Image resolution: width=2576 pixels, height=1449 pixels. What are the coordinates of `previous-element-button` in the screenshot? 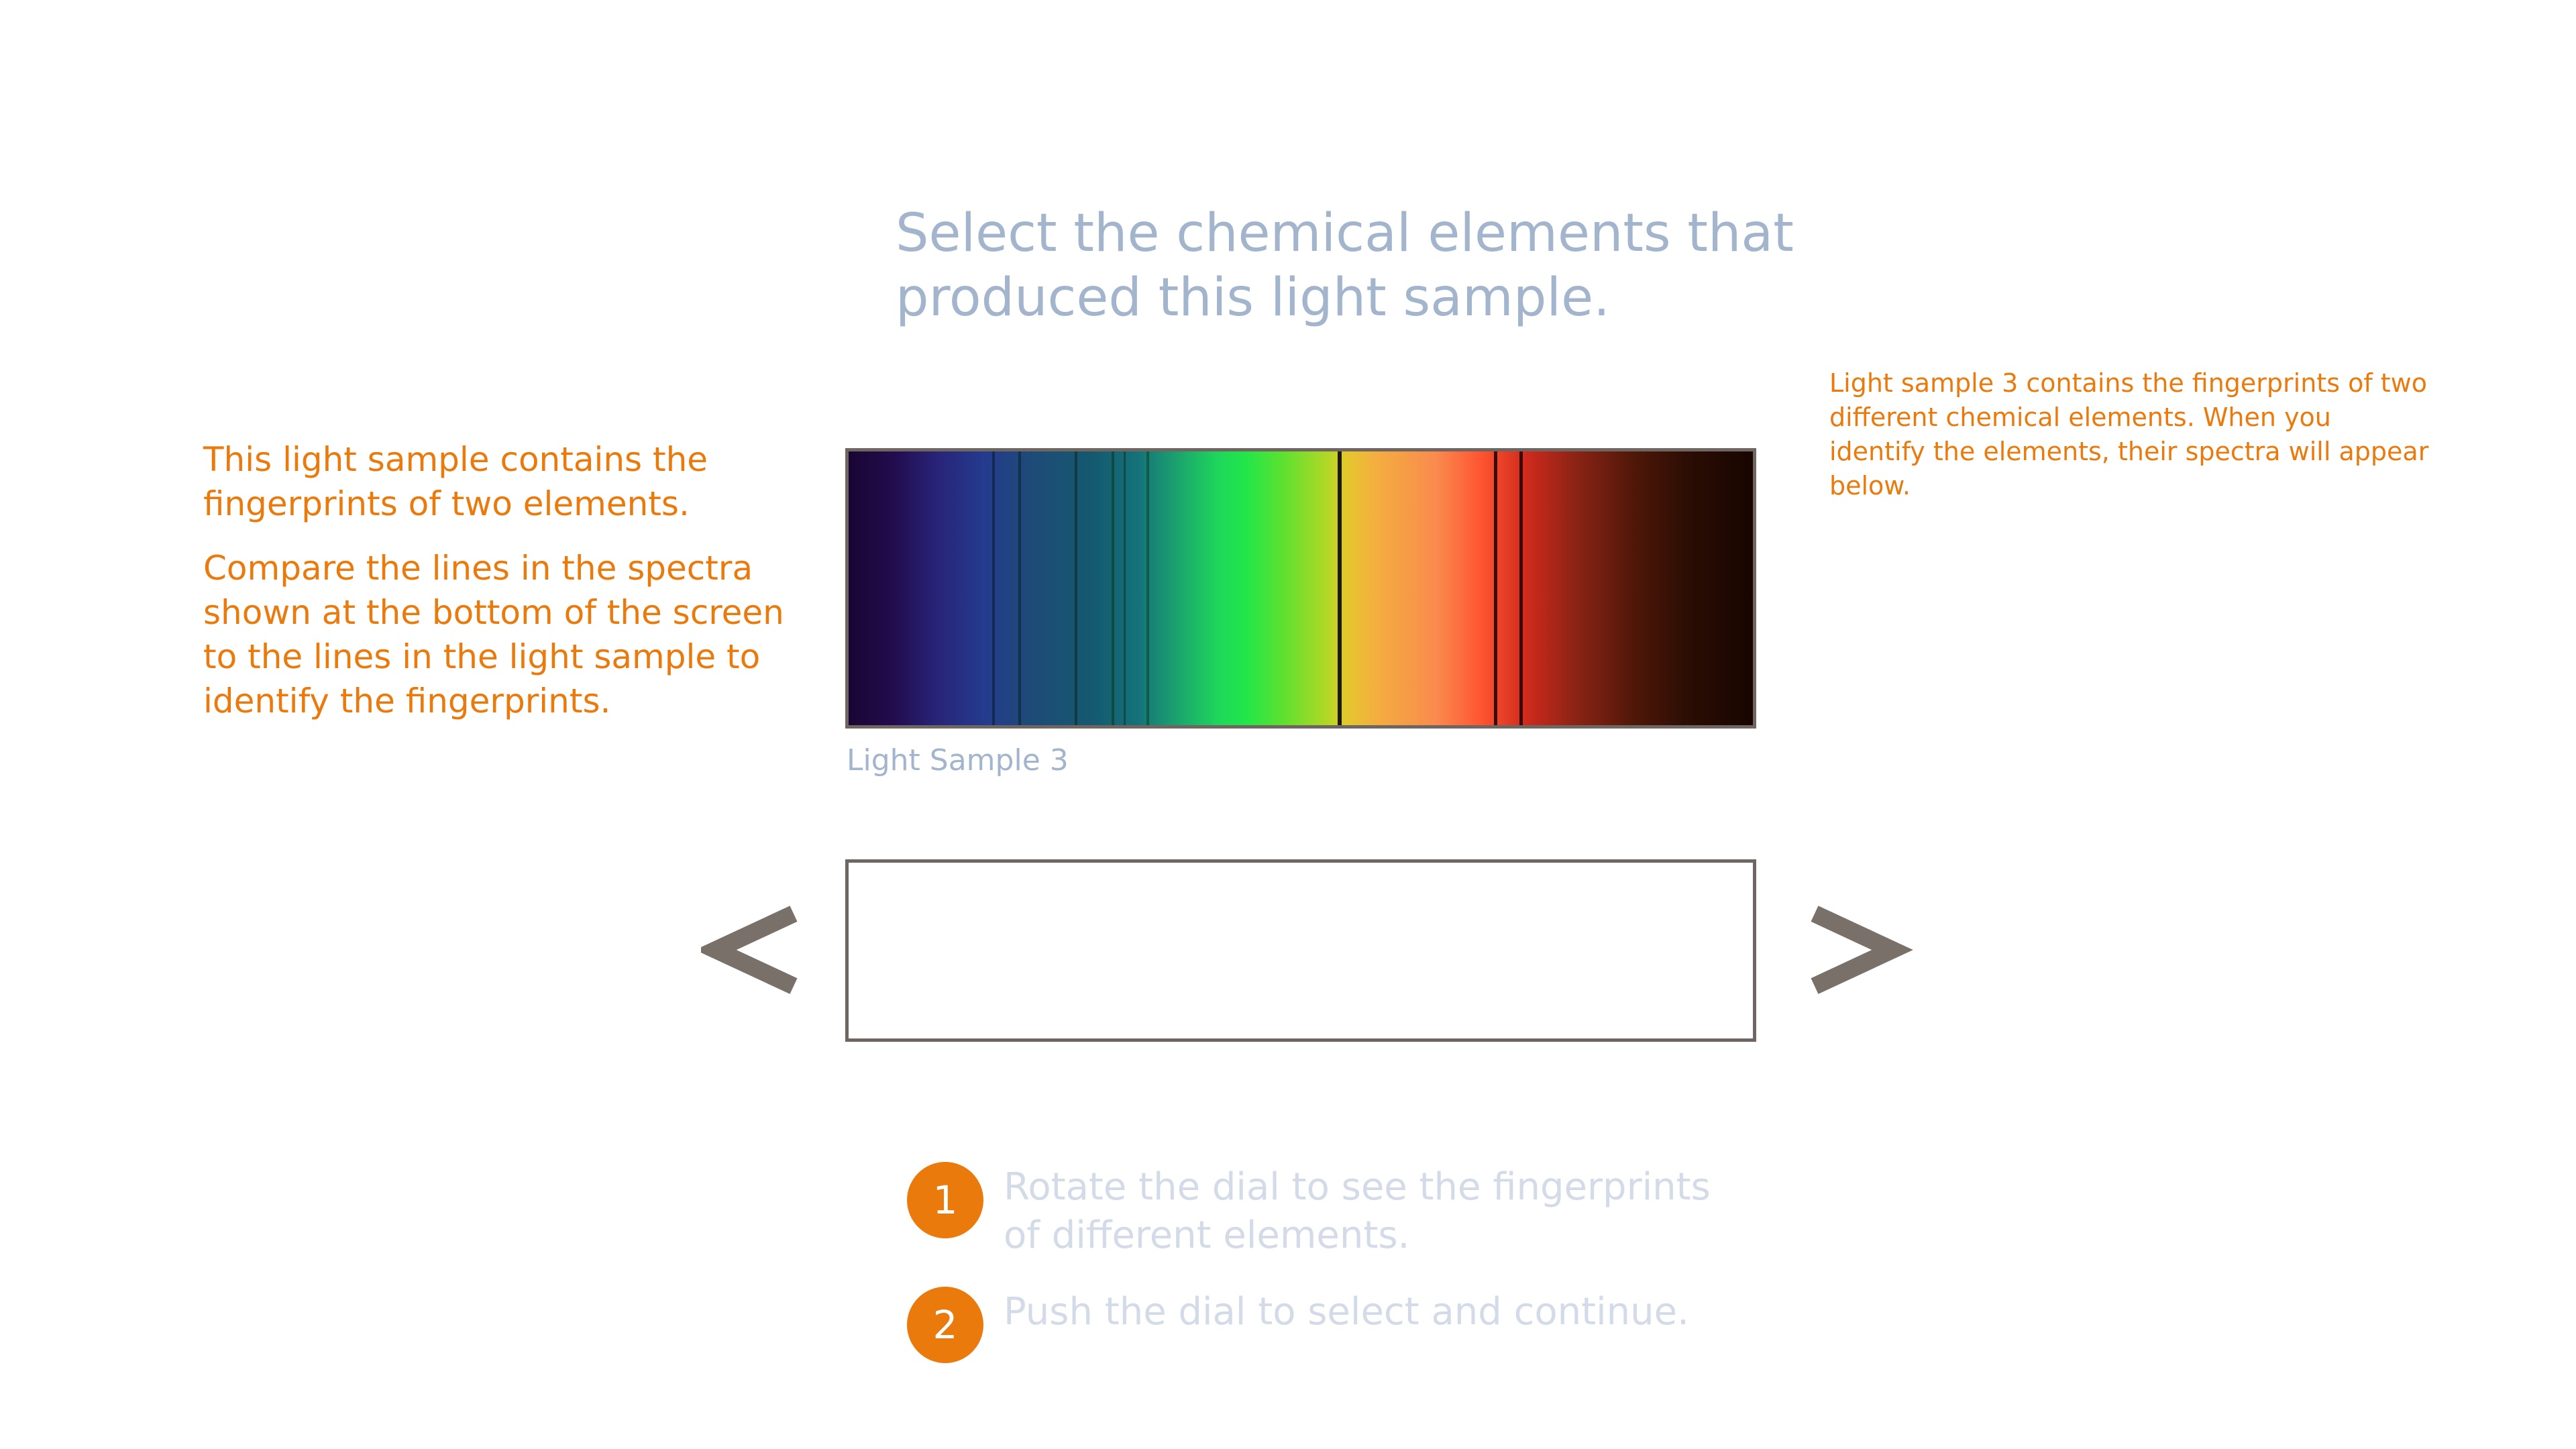 It's located at (754, 954).